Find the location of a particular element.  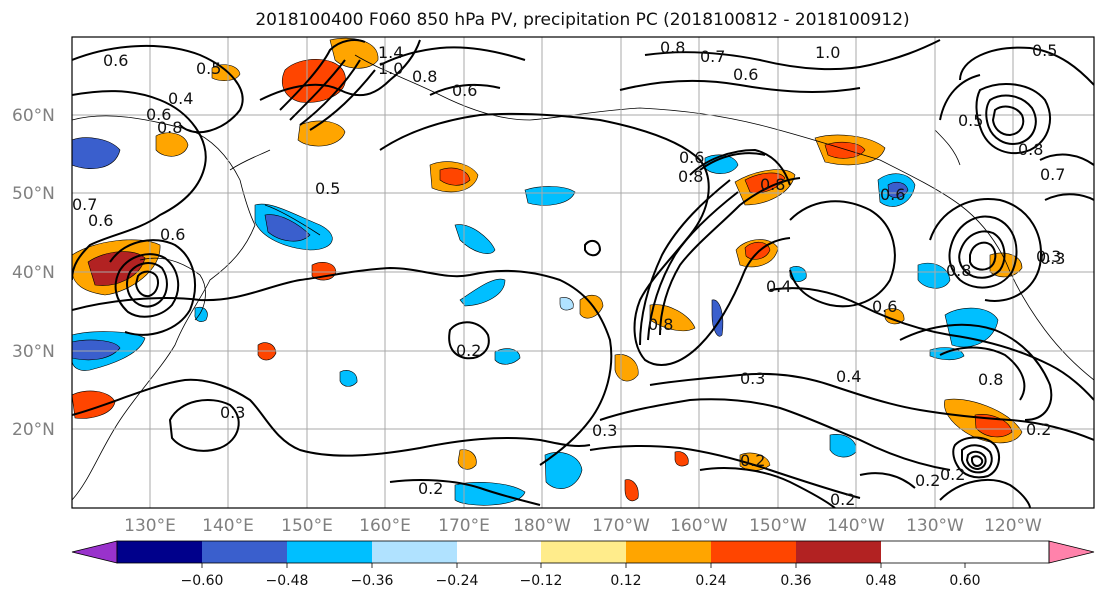

lon-label: 120°W is located at coordinates (1013, 526).